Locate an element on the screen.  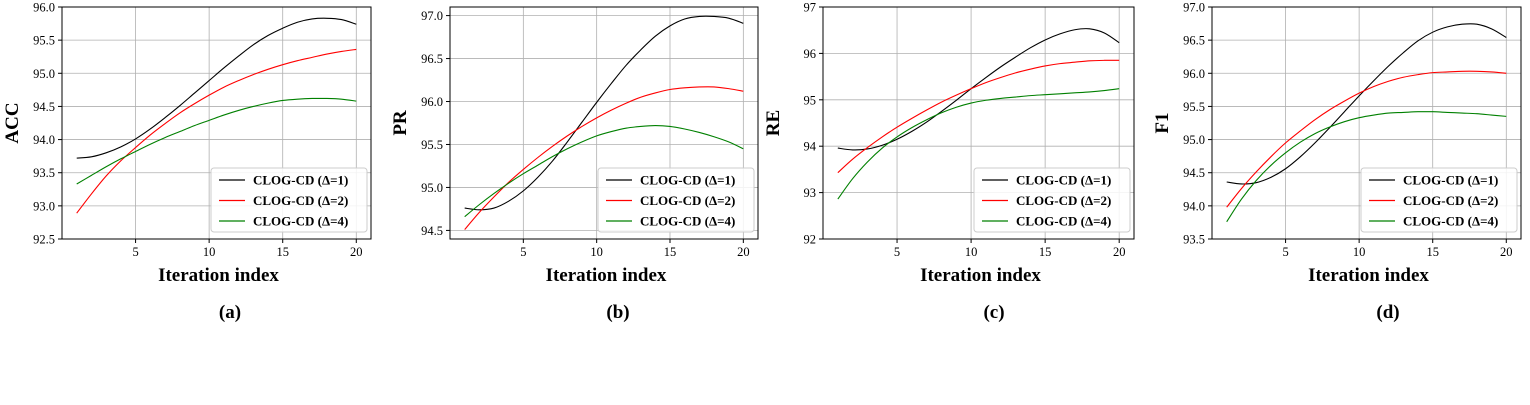
panel-caption: (c) is located at coordinates (993, 312).